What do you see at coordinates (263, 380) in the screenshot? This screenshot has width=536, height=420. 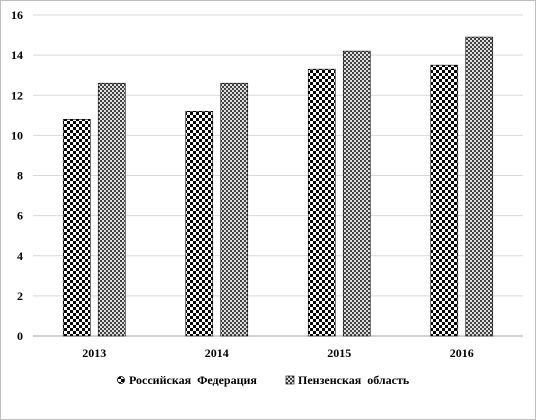 I see `legend: Российская Федерация Пензенская область` at bounding box center [263, 380].